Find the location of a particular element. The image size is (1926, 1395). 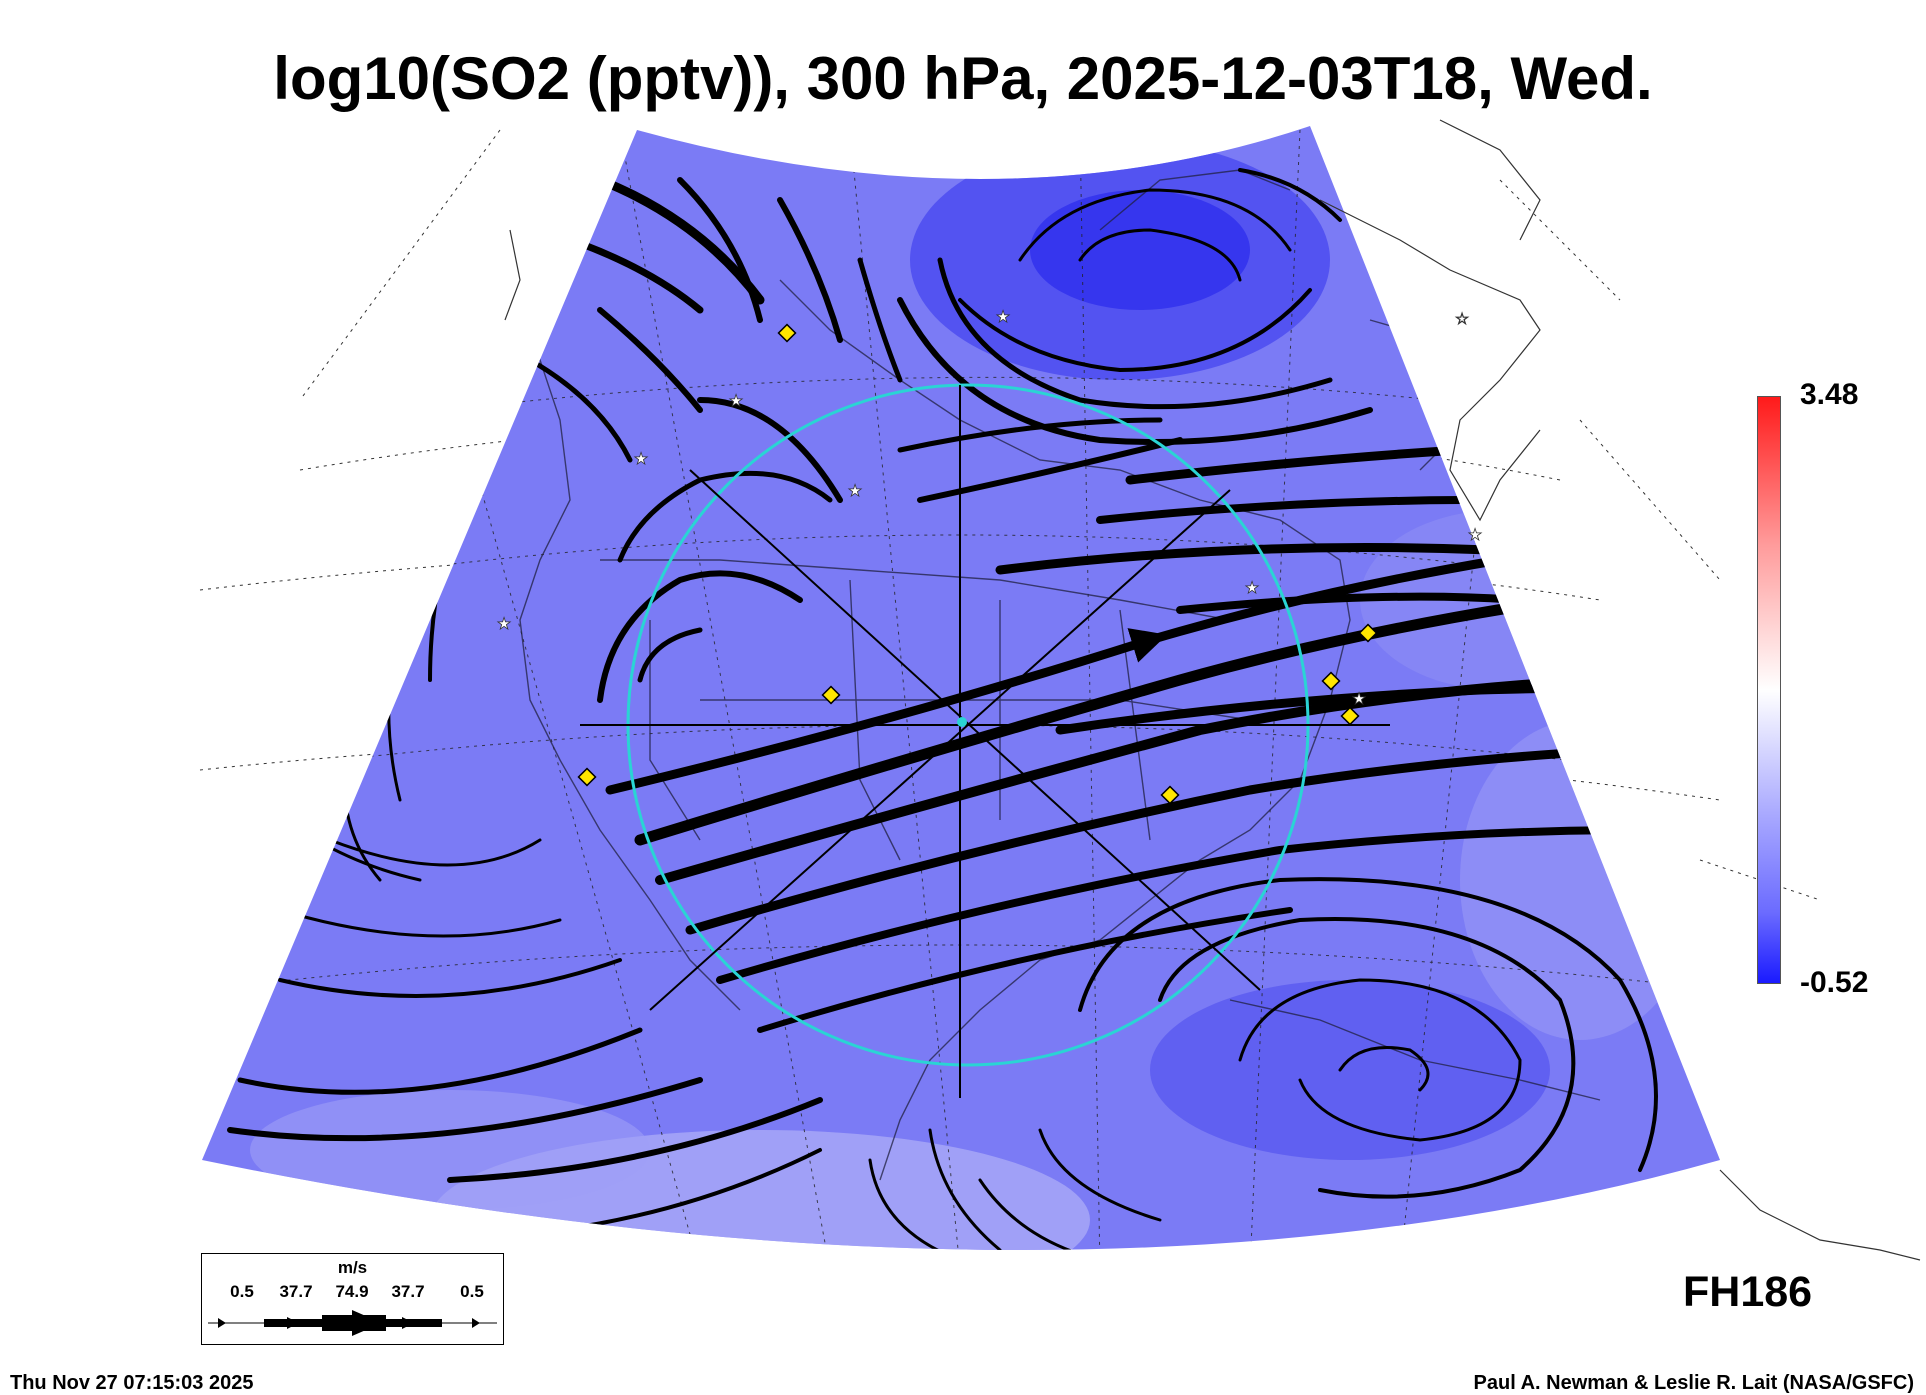

wind-legend-unit: m/s is located at coordinates (352, 1267).